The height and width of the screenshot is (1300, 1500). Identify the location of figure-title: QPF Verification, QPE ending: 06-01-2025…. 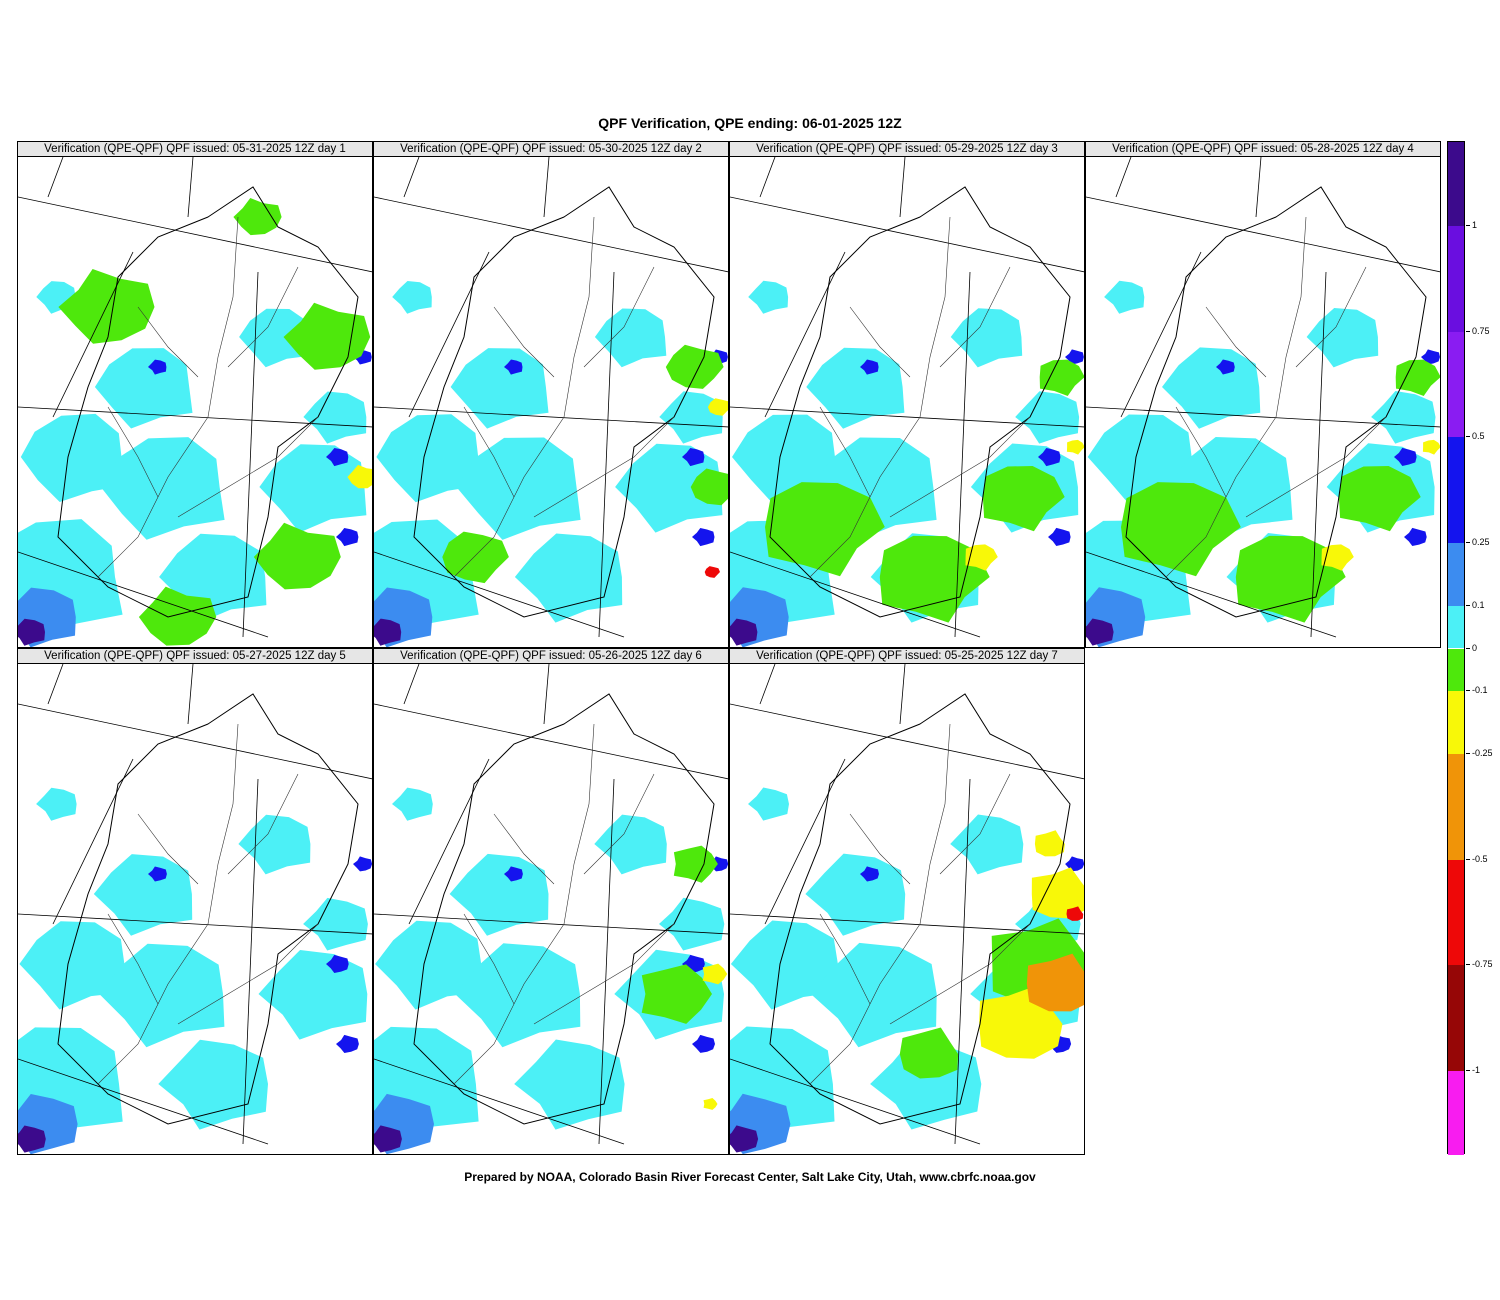
(750, 123).